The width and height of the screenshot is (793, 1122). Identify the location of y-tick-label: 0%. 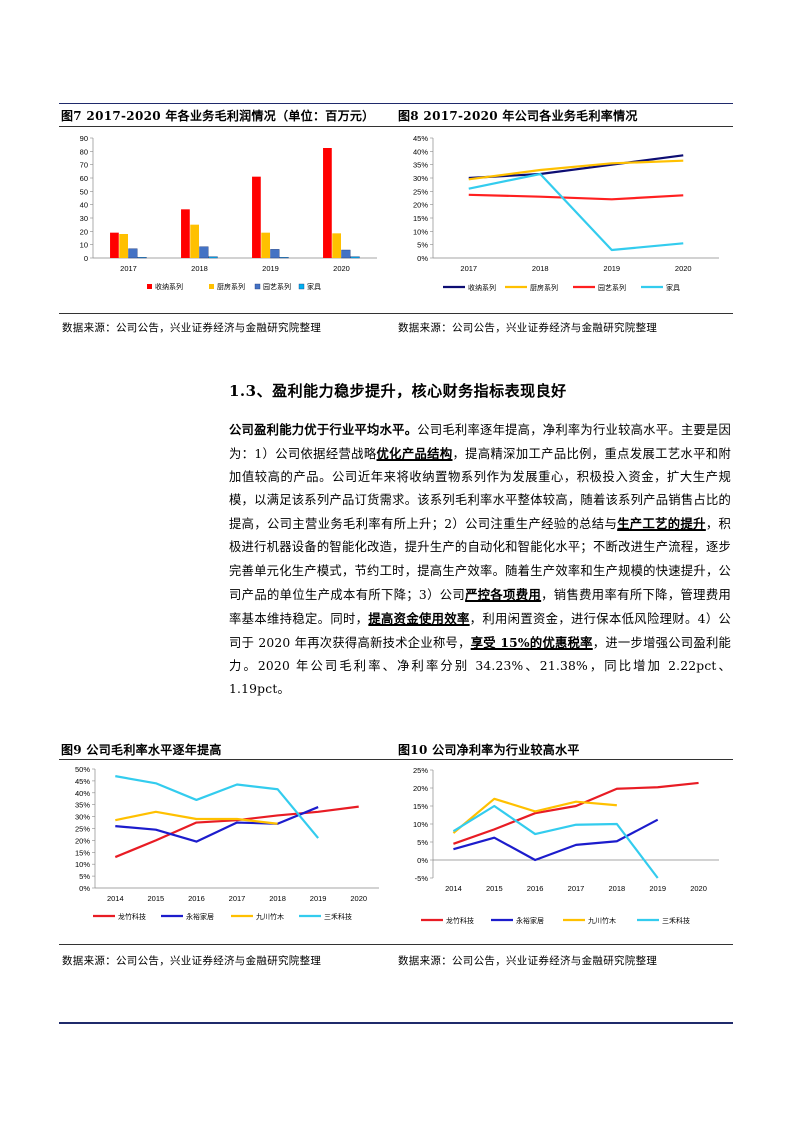
(422, 860).